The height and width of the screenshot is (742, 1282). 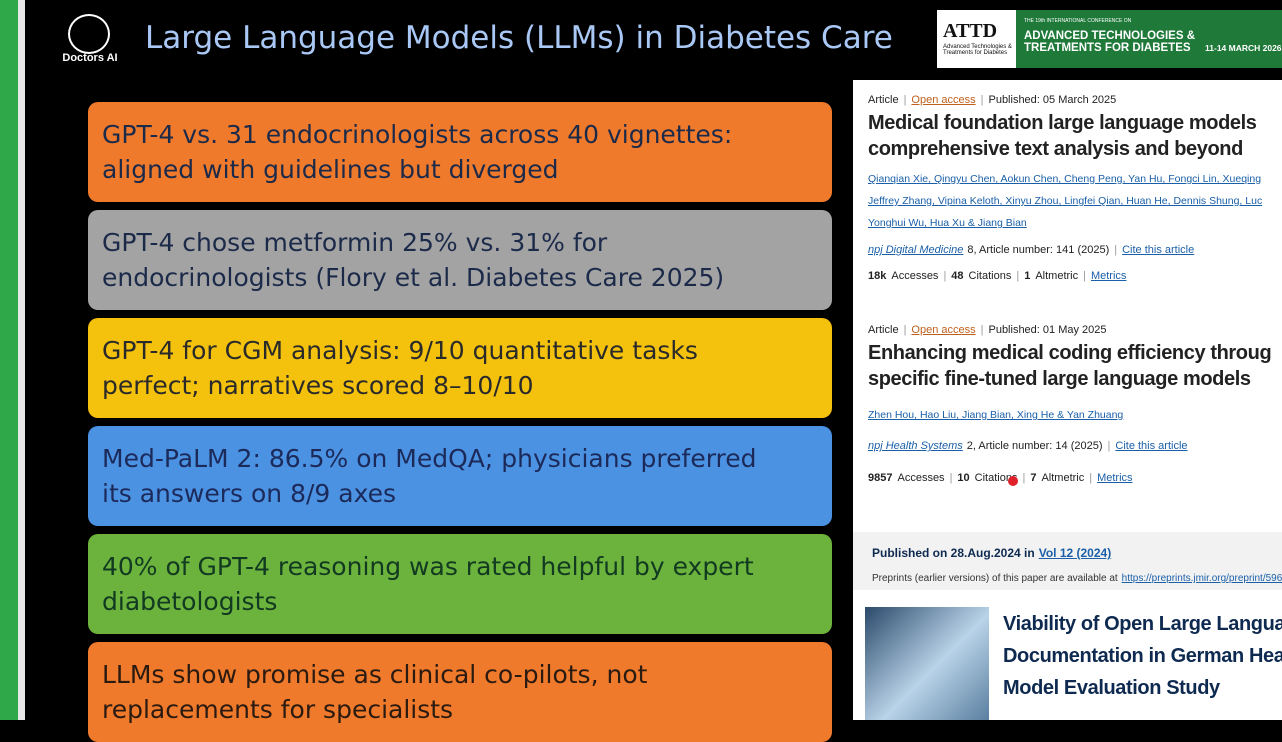 What do you see at coordinates (330, 169) in the screenshot?
I see `point-text: aligned with guidelines but diverged` at bounding box center [330, 169].